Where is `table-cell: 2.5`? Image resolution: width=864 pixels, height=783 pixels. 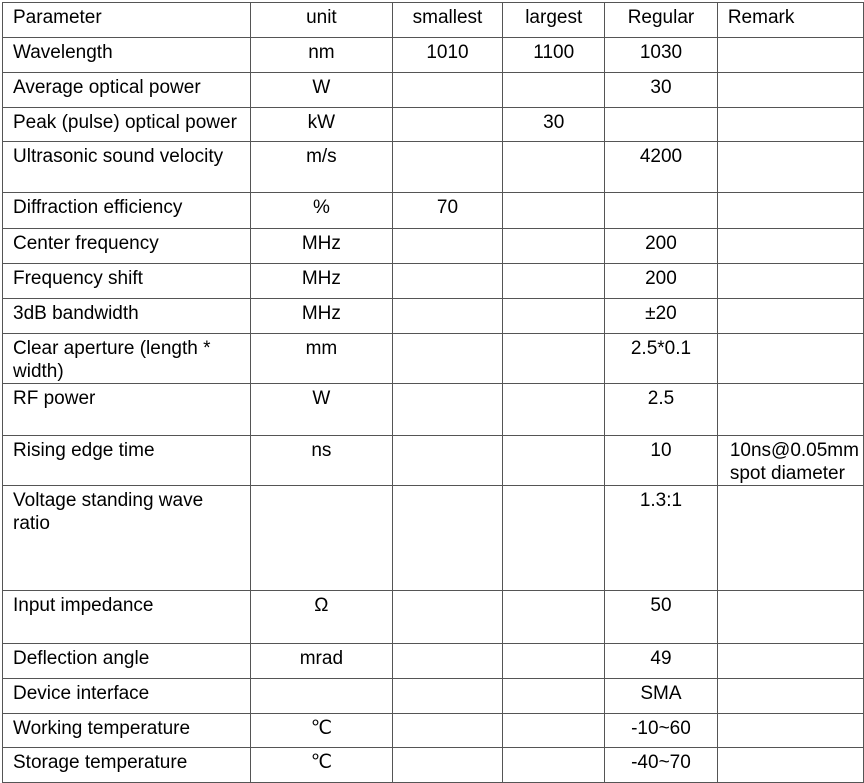 table-cell: 2.5 is located at coordinates (661, 409).